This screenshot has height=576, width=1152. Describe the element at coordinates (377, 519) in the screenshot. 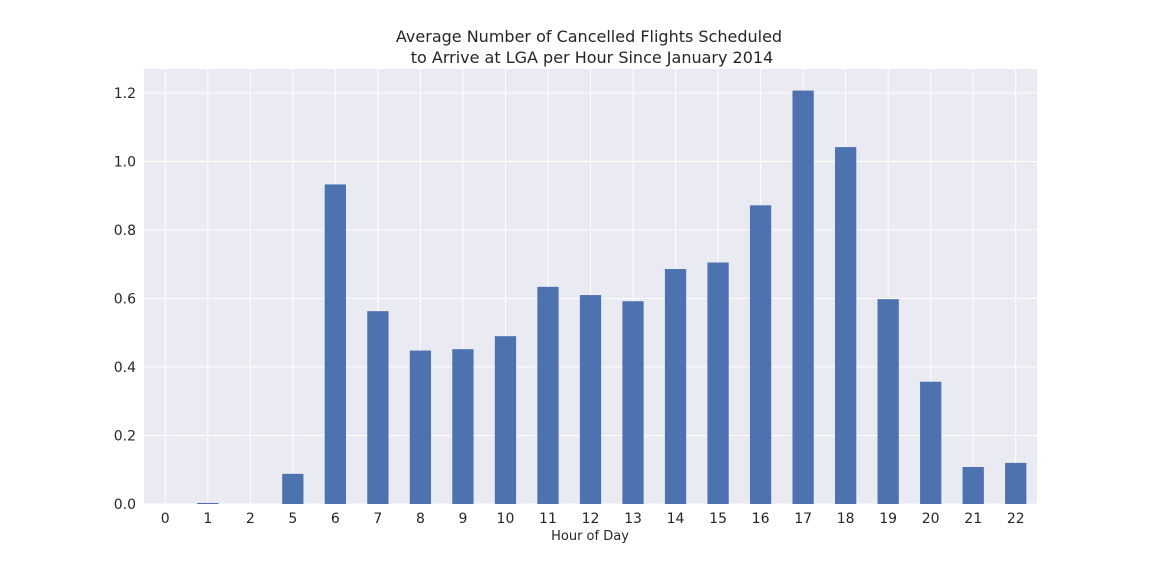

I see `x-tick-label: 7` at that location.